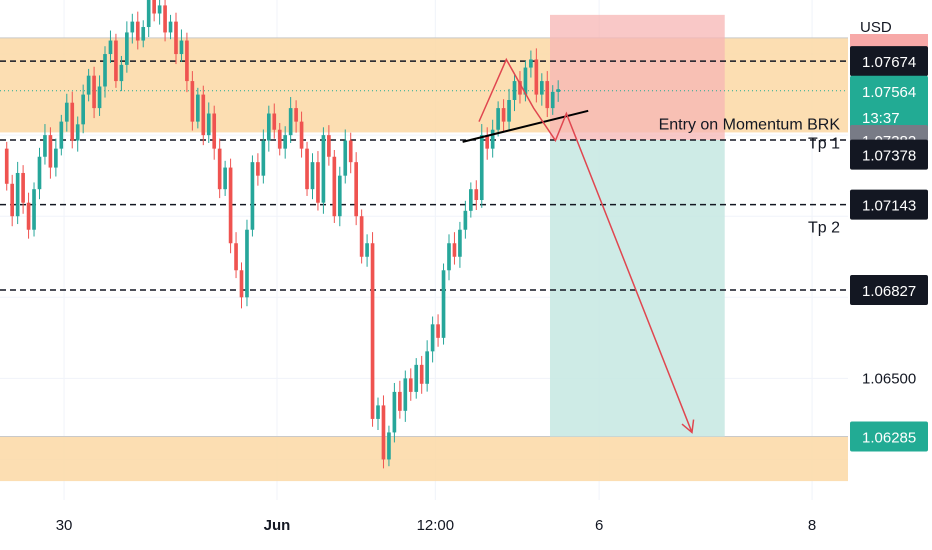 Image resolution: width=932 pixels, height=550 pixels. I want to click on price-badge: 1.07564 13:37, so click(889, 103).